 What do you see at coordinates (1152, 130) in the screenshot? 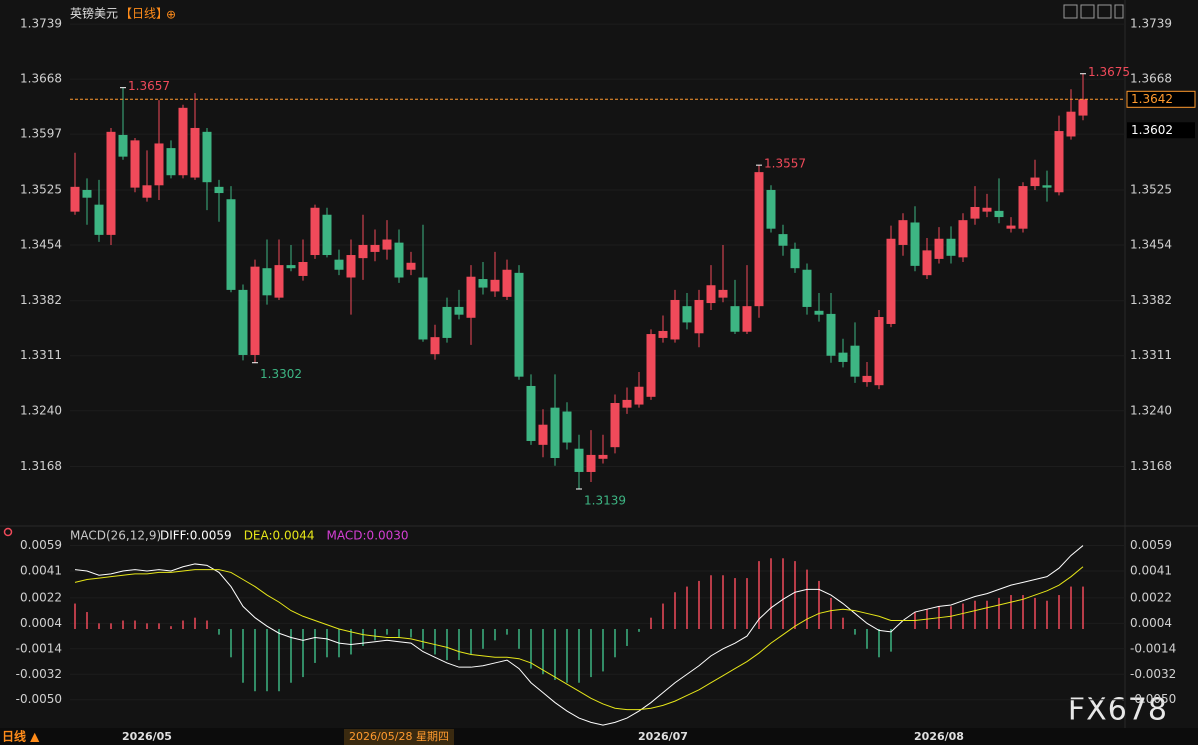
I see `price-box-label: 1.3602` at bounding box center [1152, 130].